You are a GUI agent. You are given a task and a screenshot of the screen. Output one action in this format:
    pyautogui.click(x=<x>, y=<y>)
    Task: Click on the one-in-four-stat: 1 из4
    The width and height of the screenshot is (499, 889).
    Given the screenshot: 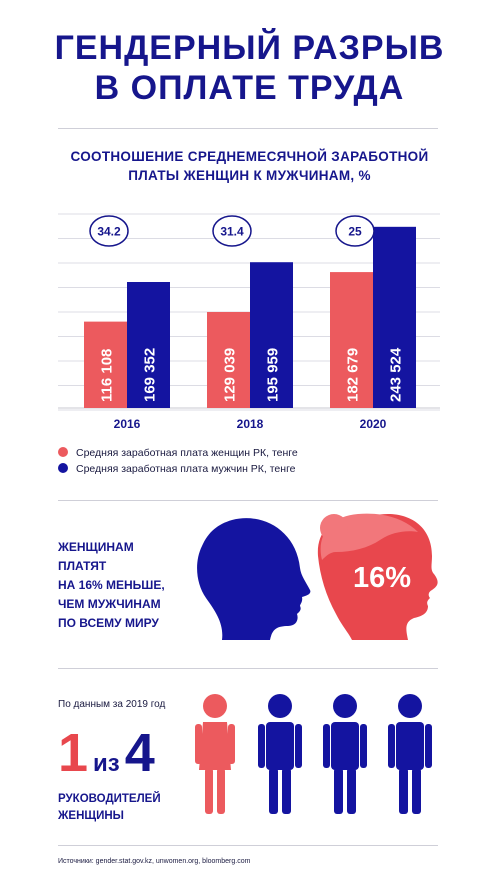 What is the action you would take?
    pyautogui.click(x=106, y=753)
    